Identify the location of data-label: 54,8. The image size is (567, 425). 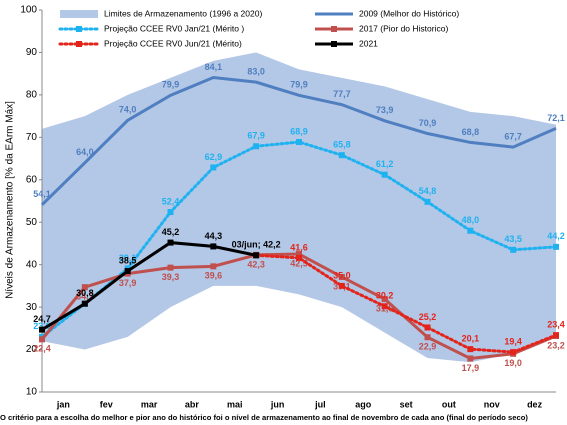
(428, 191).